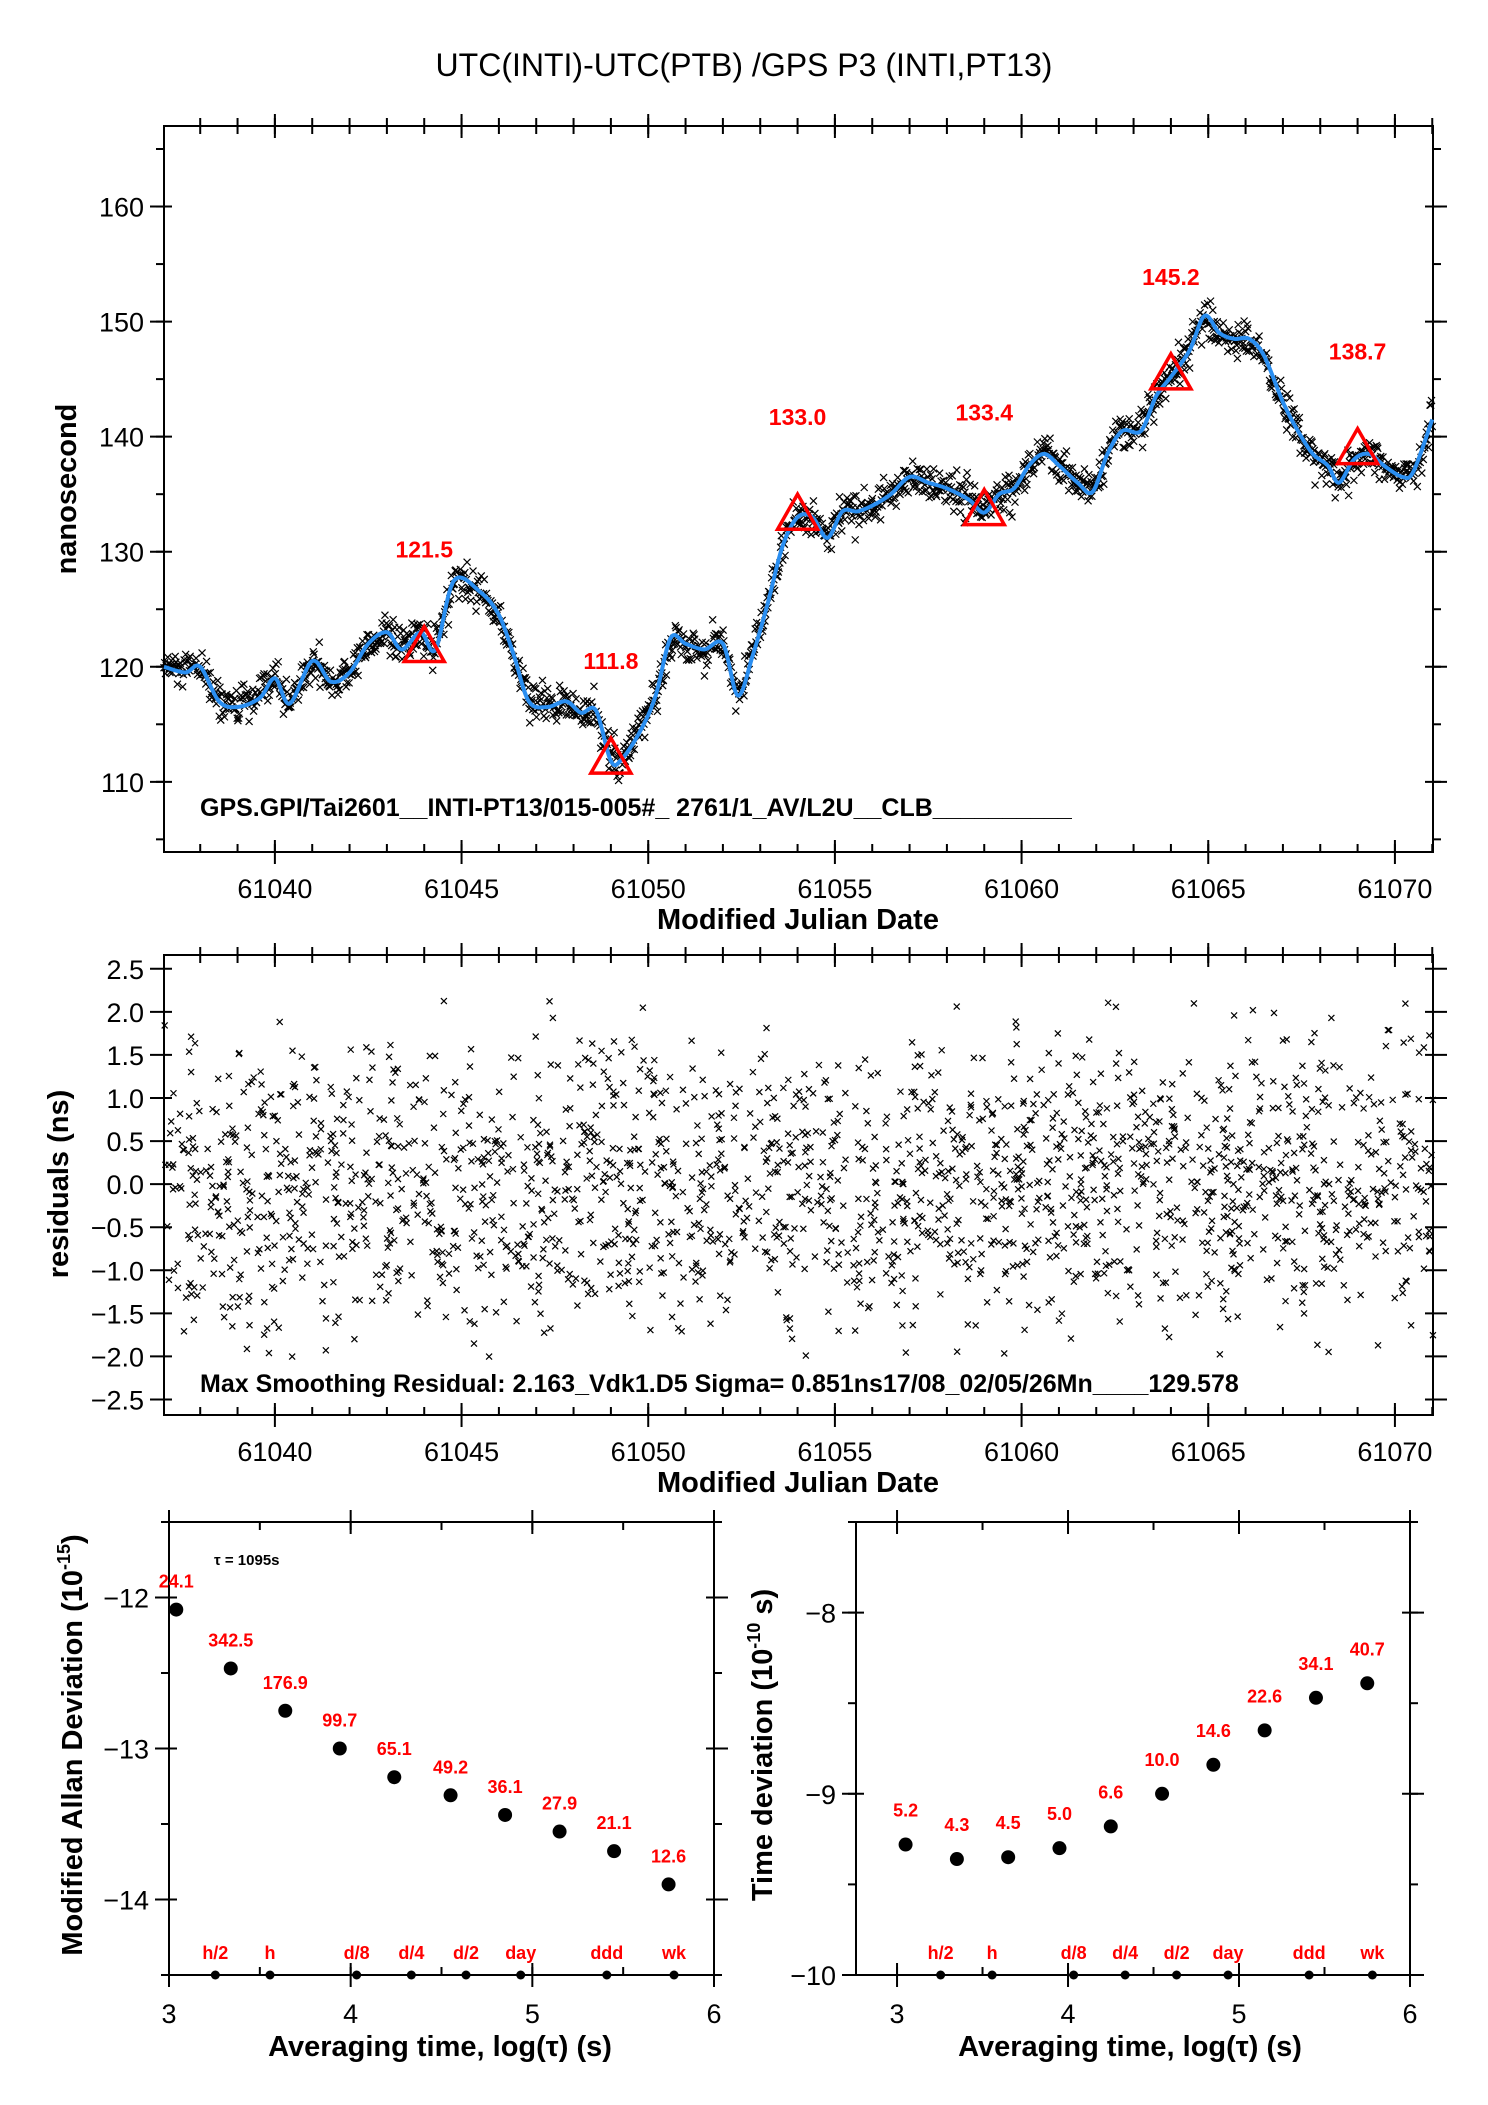 This screenshot has width=1488, height=2105. What do you see at coordinates (763, 1606) in the screenshot?
I see `y-axis-label-end: s)` at bounding box center [763, 1606].